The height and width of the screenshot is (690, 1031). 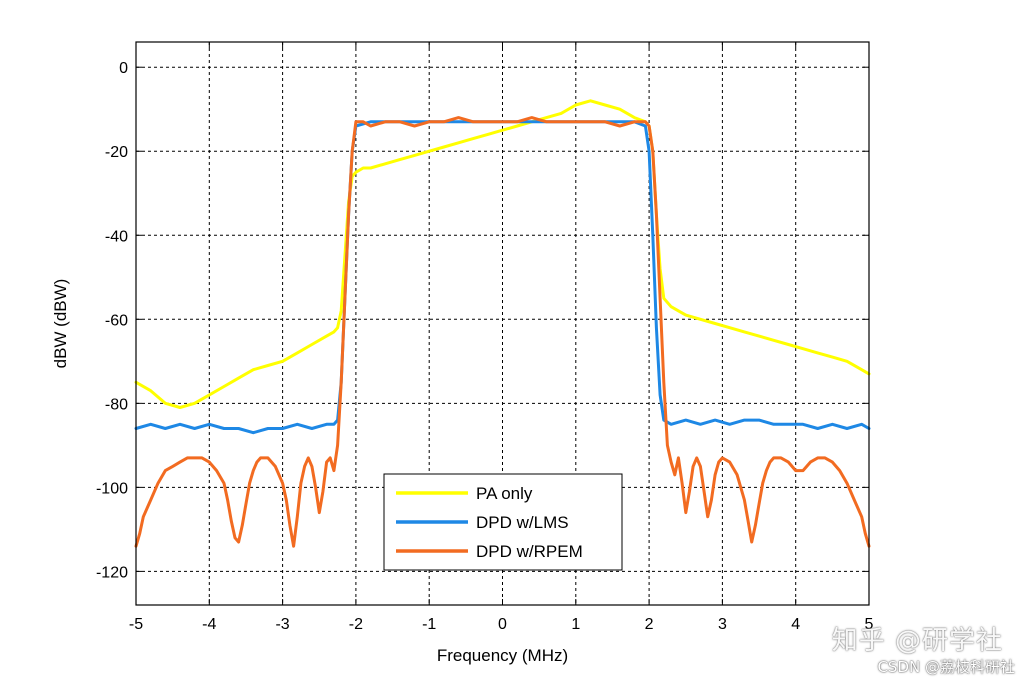 What do you see at coordinates (282, 624) in the screenshot?
I see `x-tick-label: -3` at bounding box center [282, 624].